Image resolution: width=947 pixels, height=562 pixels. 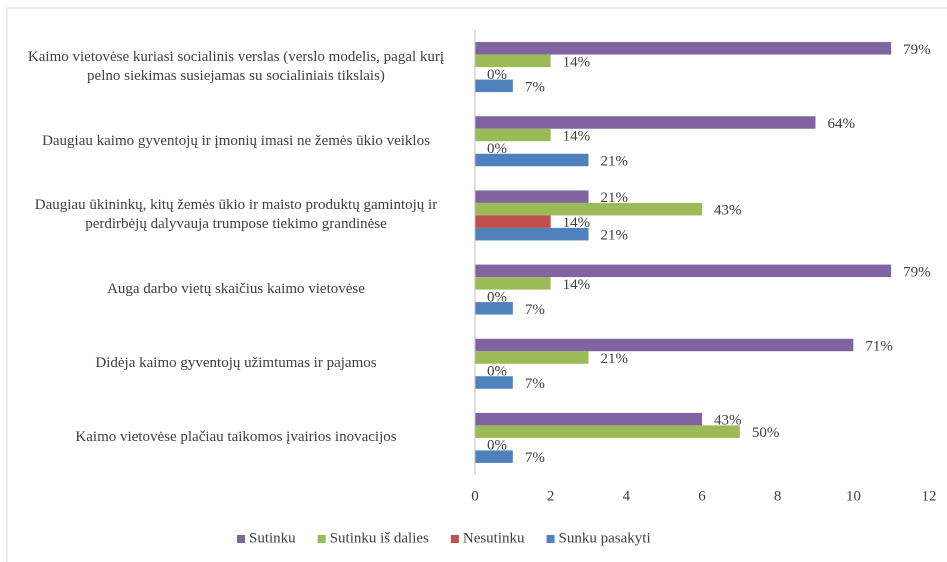 What do you see at coordinates (853, 496) in the screenshot?
I see `x-tick-label: 10` at bounding box center [853, 496].